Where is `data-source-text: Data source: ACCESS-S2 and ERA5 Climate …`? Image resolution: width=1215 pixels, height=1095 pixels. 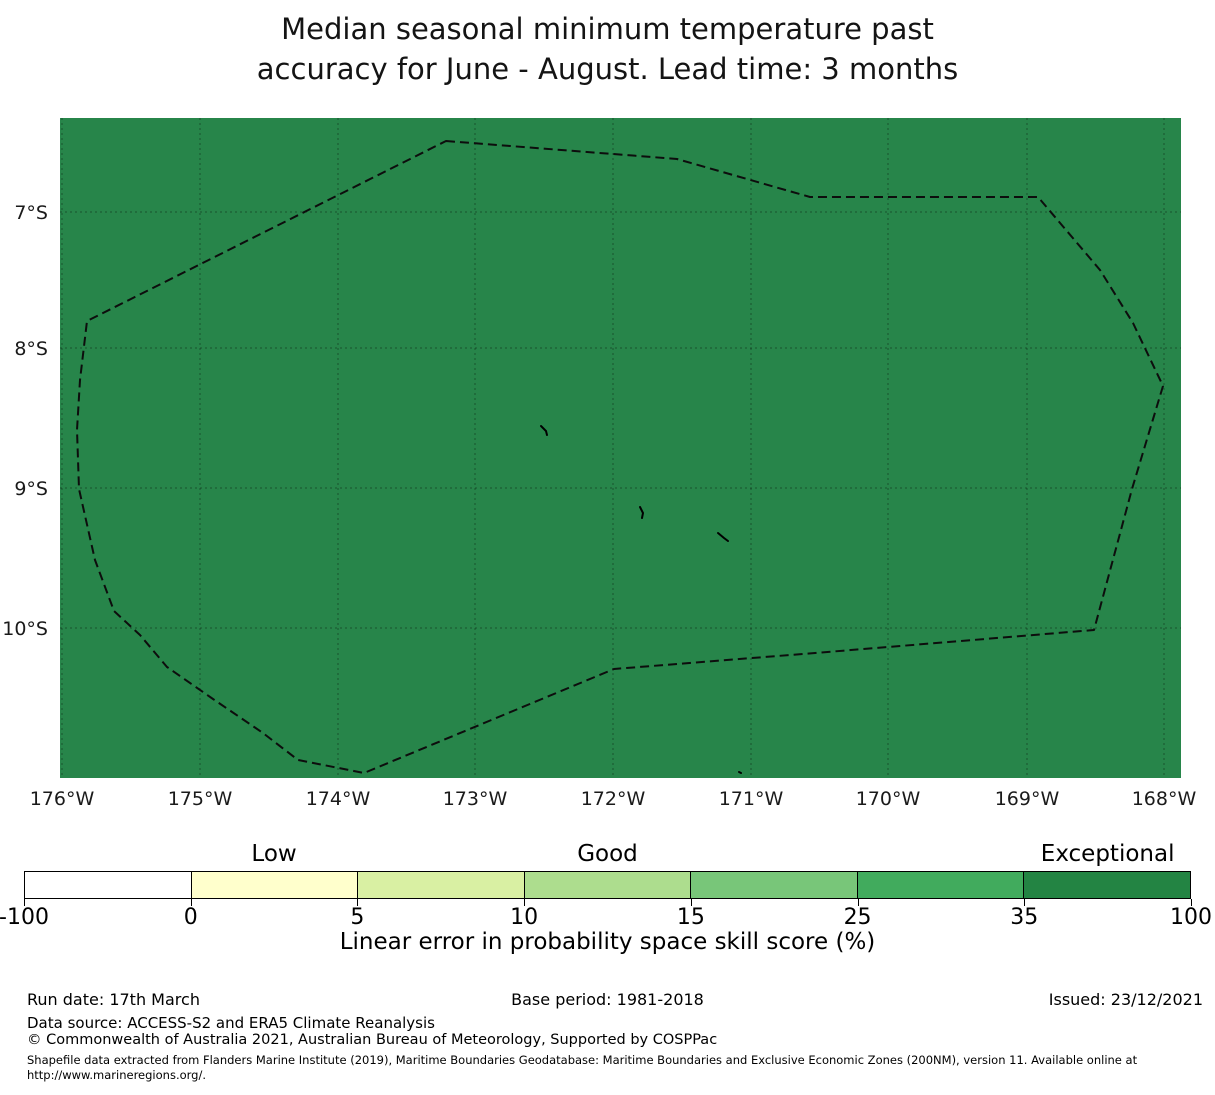 data-source-text: Data source: ACCESS-S2 and ERA5 Climate … is located at coordinates (231, 1023).